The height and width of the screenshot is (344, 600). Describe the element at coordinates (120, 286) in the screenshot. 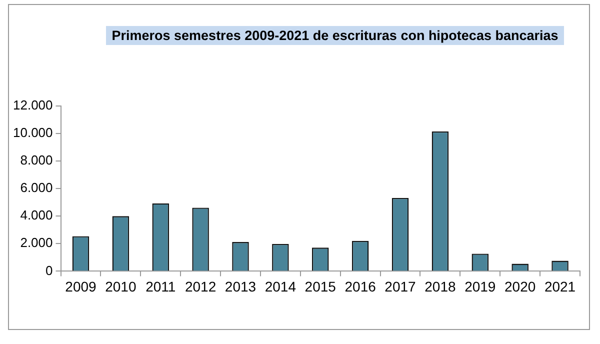

I see `x-tick-label: 2010` at that location.